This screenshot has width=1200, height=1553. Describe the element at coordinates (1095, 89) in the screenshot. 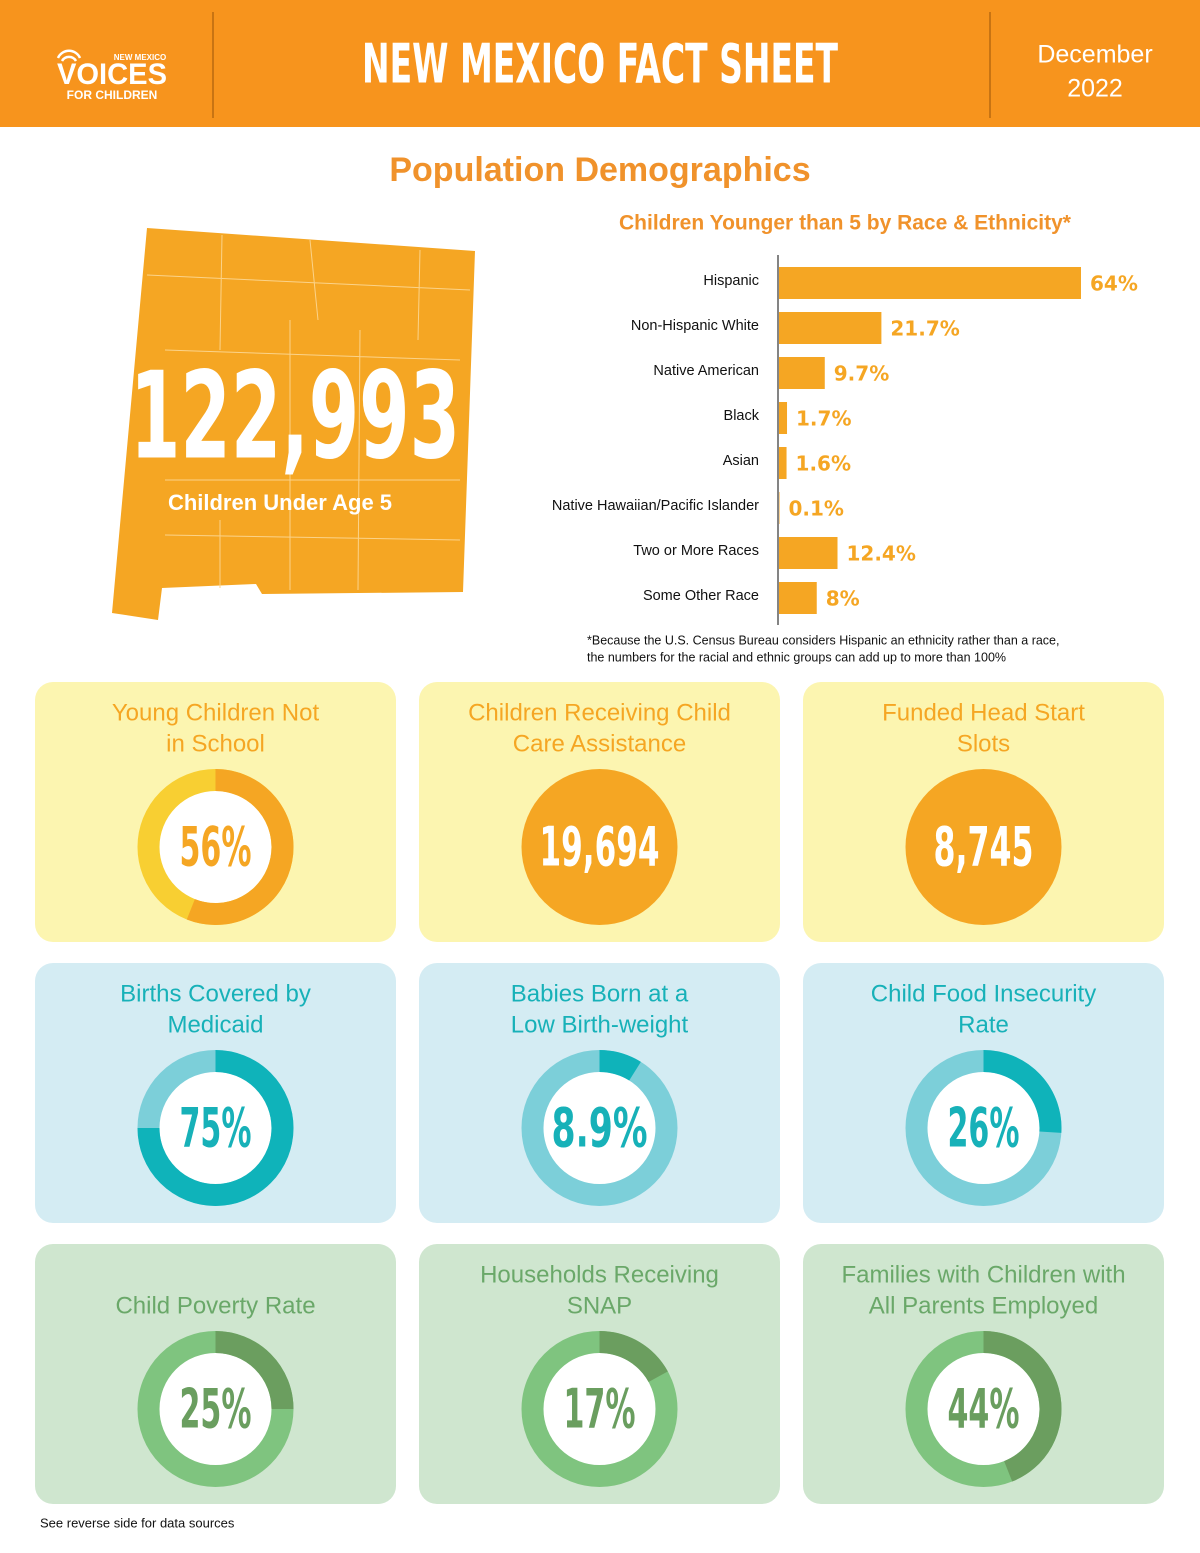

I see `date-line: 2022` at that location.